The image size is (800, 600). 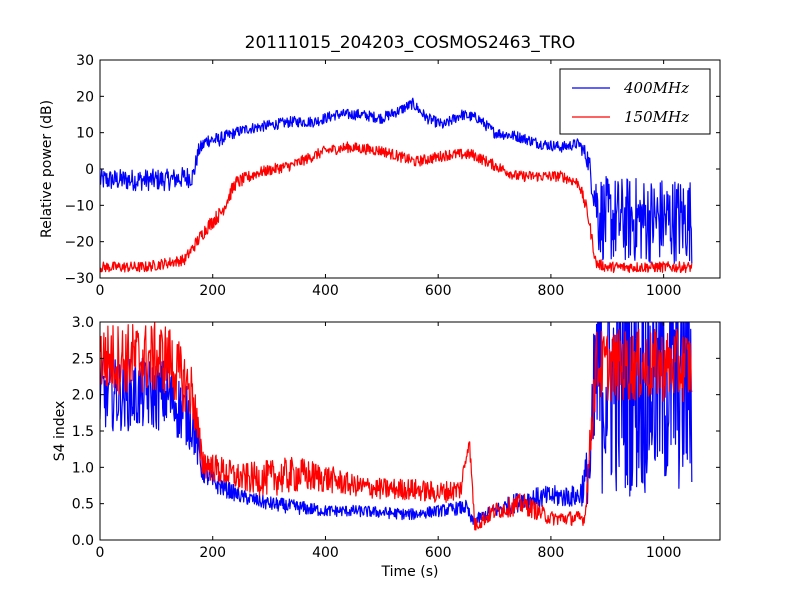 I want to click on legend: 400MHz 150MHz, so click(x=635, y=101).